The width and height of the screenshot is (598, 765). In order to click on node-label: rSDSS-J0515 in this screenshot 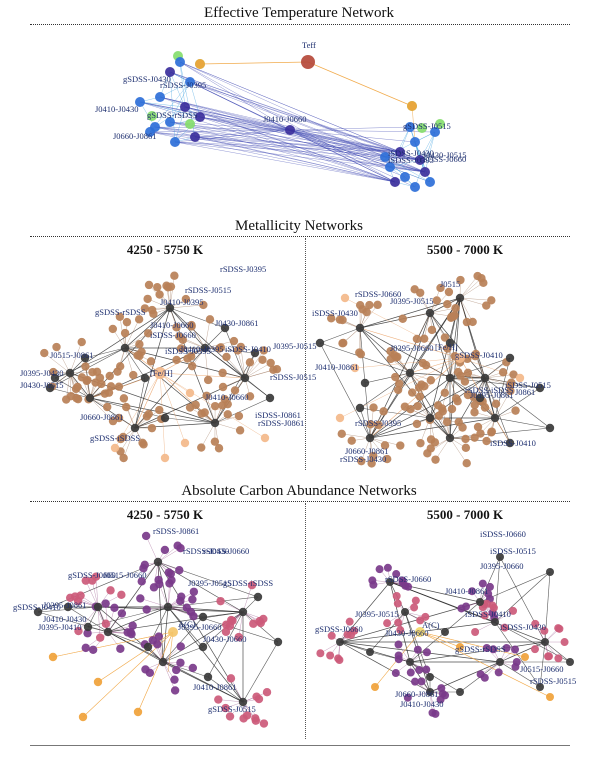, I will do `click(553, 681)`.